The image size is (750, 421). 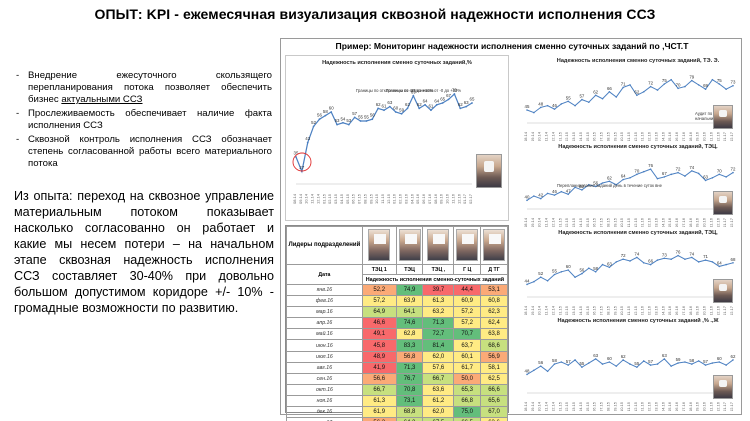 What do you see at coordinates (470, 198) in the screenshot?
I see `x-tick-label: 02.17` at bounding box center [470, 198].